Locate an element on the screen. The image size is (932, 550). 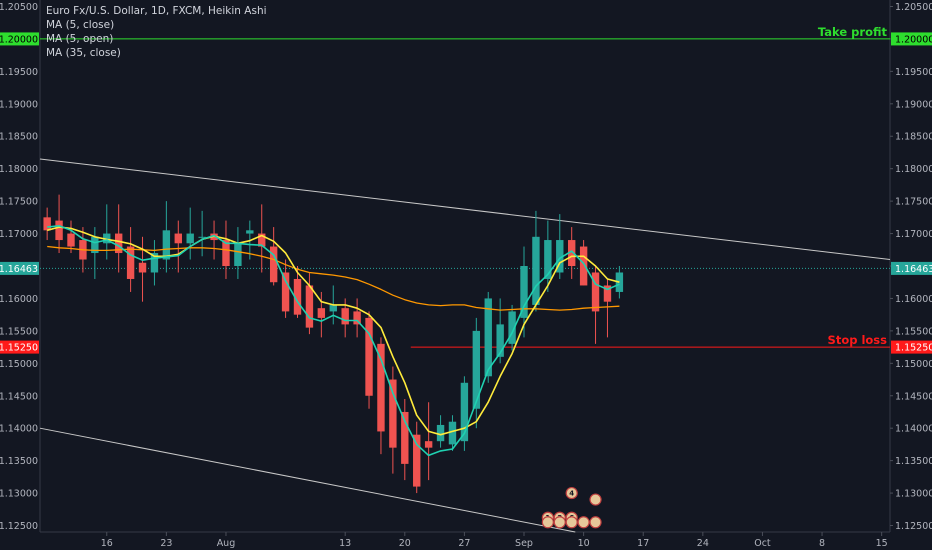
y-tick-label-right: 1.14000 is located at coordinates (913, 429).